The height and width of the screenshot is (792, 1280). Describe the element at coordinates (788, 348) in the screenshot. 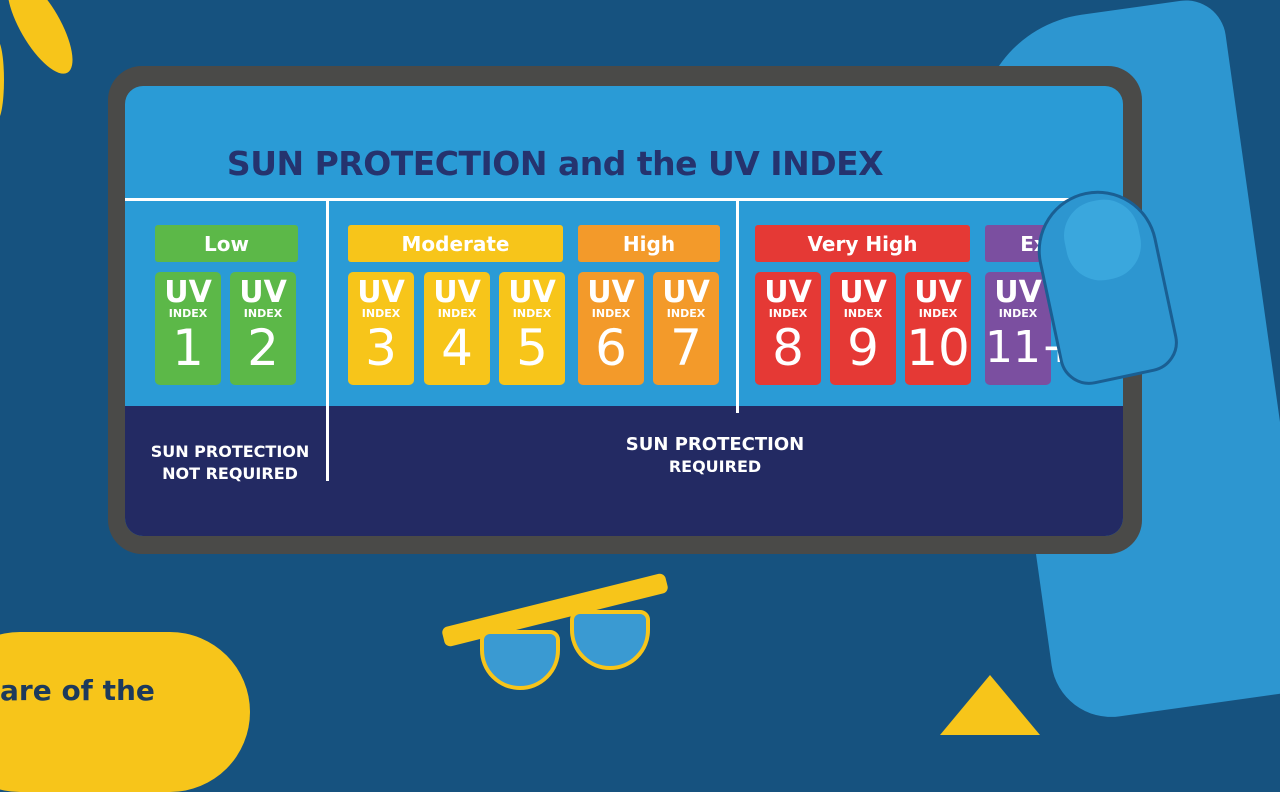

I see `uv-value: 8` at that location.